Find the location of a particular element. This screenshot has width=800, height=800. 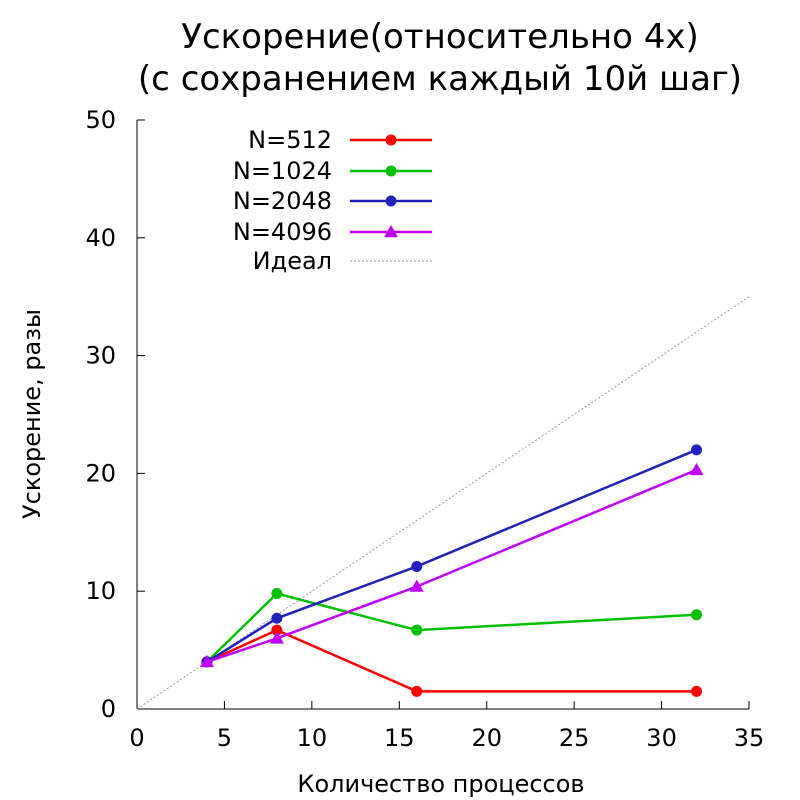

x-tick-label: 25 is located at coordinates (574, 738).